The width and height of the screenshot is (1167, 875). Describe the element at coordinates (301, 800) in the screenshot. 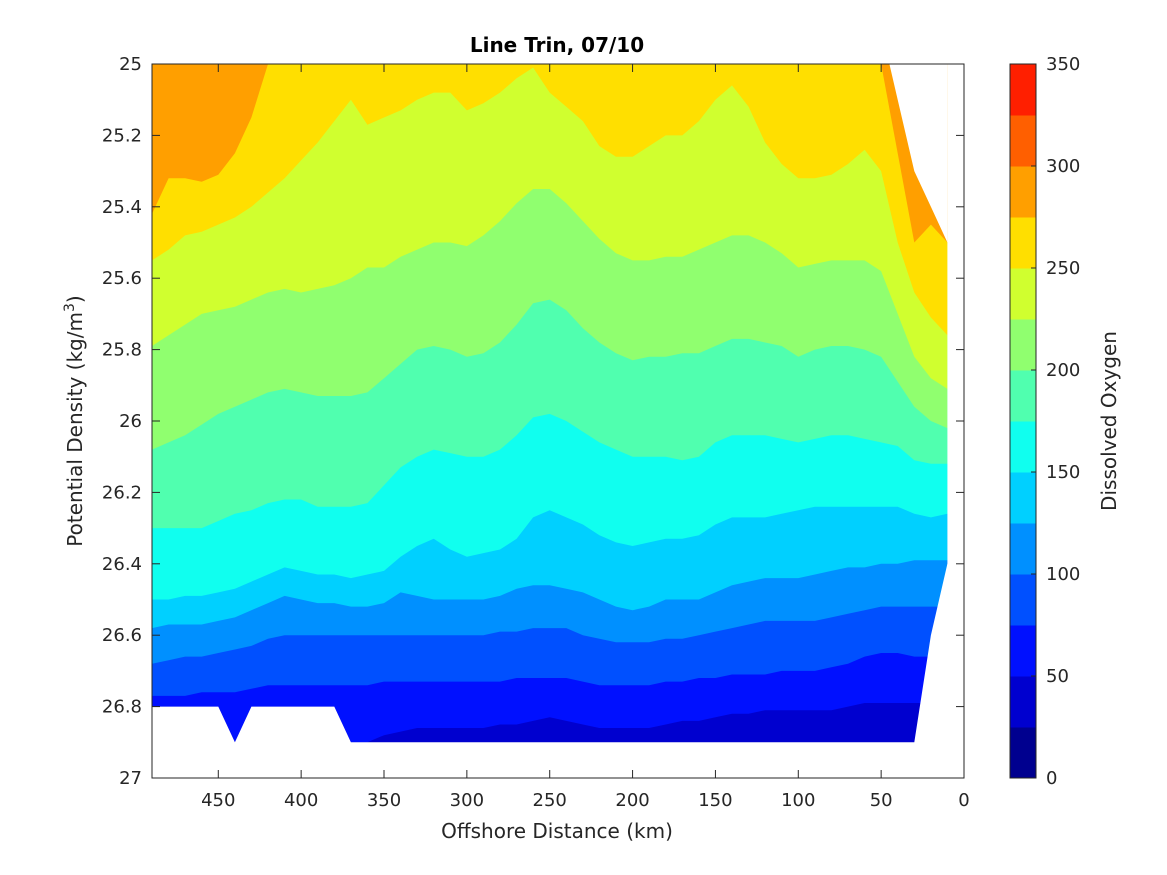

I see `x-tick-label: 400` at that location.